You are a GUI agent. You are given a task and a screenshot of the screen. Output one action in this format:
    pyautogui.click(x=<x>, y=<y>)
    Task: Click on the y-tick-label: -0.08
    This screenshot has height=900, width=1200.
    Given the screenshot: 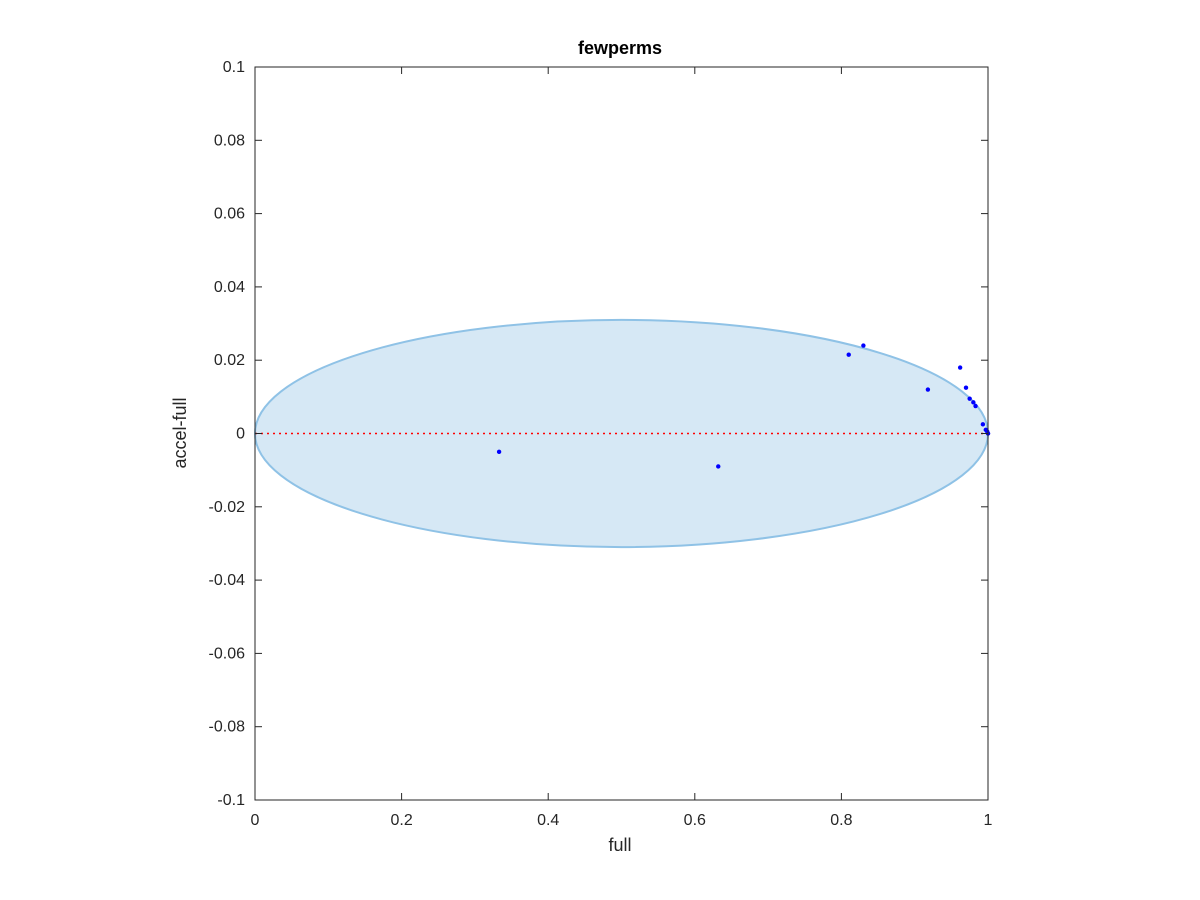 What is the action you would take?
    pyautogui.click(x=227, y=727)
    